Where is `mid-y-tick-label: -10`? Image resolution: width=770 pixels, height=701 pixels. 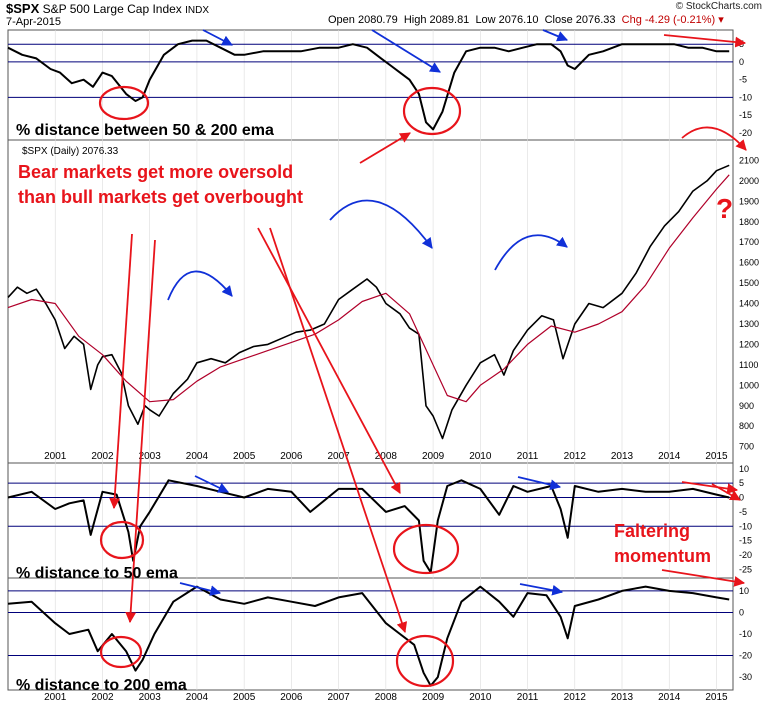
mid-y-tick-label: -10 is located at coordinates (745, 526).